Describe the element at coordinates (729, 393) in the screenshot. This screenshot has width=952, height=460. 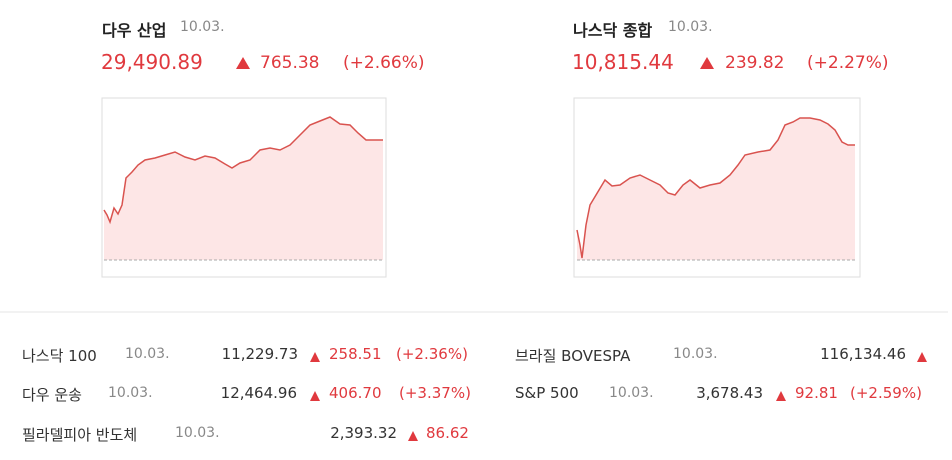
I see `row-value: 3,678.43` at that location.